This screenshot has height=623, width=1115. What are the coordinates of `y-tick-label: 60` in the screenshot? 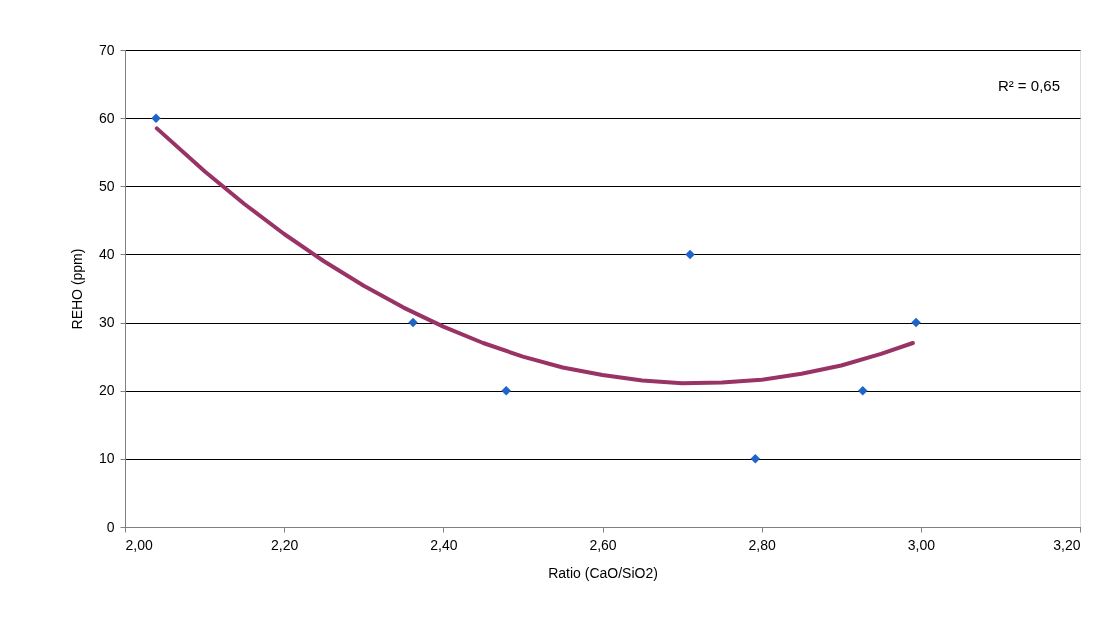 It's located at (106, 117).